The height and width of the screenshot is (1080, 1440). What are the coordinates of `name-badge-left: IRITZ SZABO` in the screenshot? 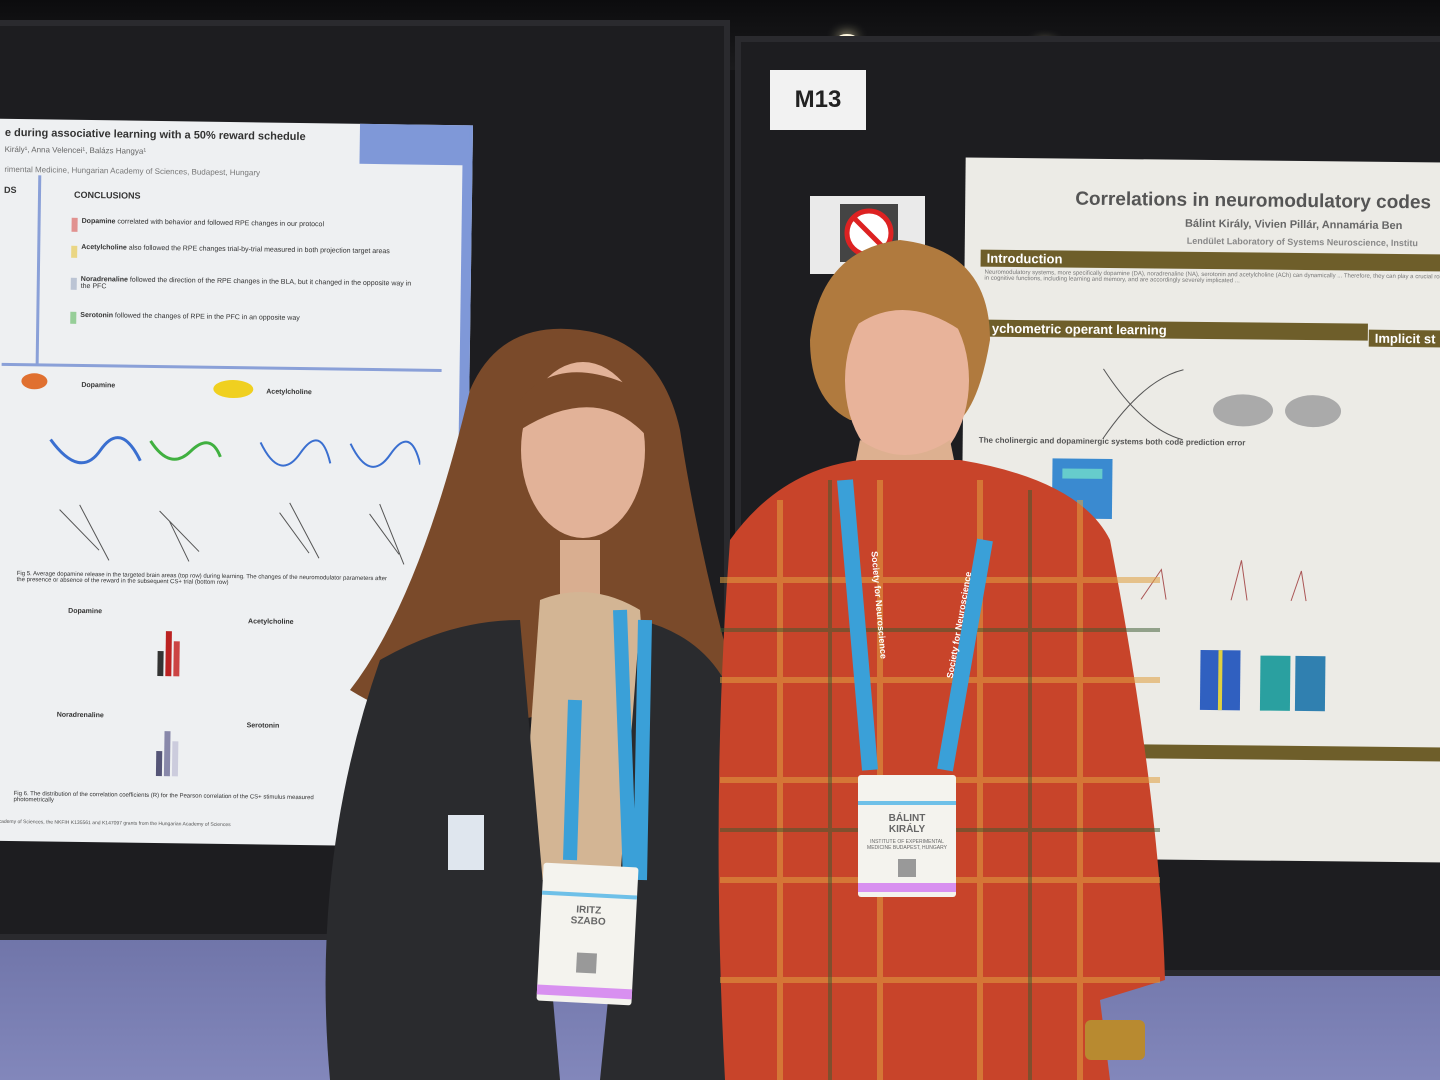 It's located at (587, 934).